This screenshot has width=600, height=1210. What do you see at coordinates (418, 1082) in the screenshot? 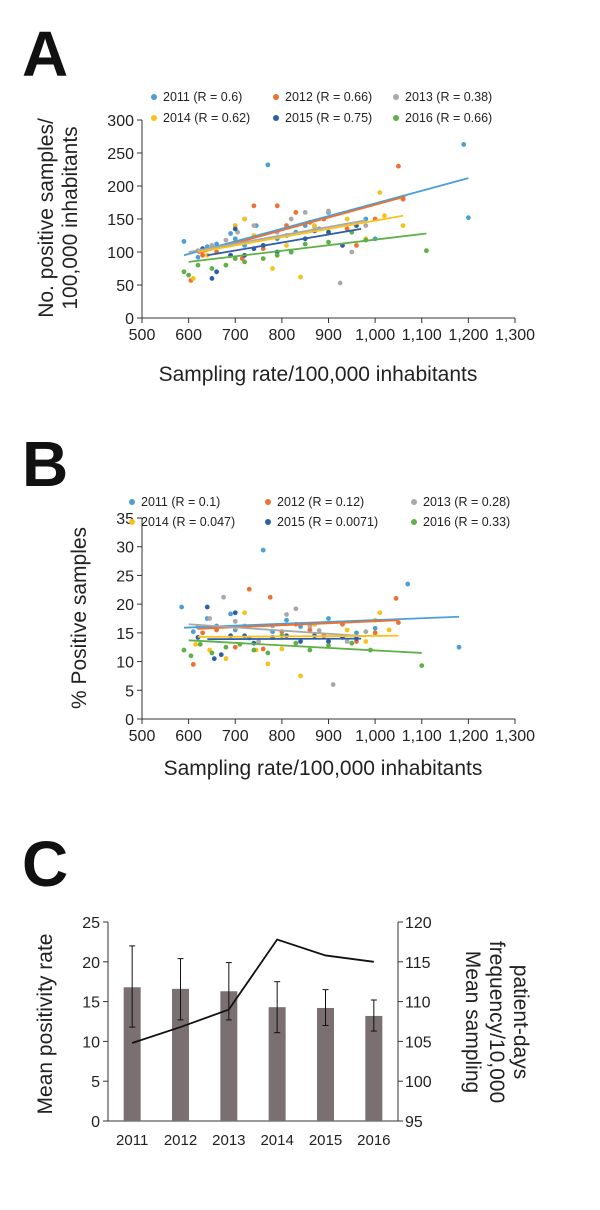
I see `panel-c-y2tick-label: 100` at bounding box center [418, 1082].